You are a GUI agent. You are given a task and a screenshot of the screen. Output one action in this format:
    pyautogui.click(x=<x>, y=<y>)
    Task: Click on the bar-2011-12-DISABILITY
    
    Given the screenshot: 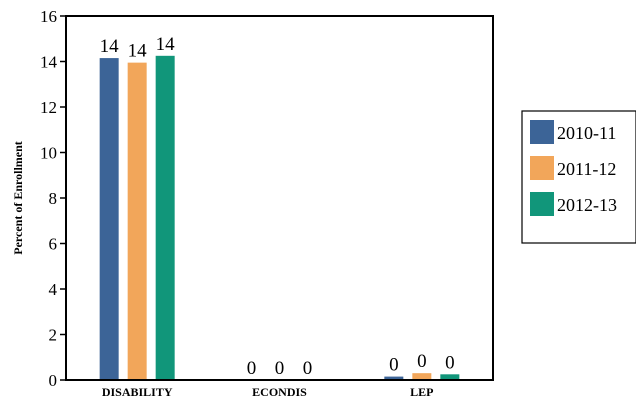 What is the action you would take?
    pyautogui.click(x=137, y=221)
    